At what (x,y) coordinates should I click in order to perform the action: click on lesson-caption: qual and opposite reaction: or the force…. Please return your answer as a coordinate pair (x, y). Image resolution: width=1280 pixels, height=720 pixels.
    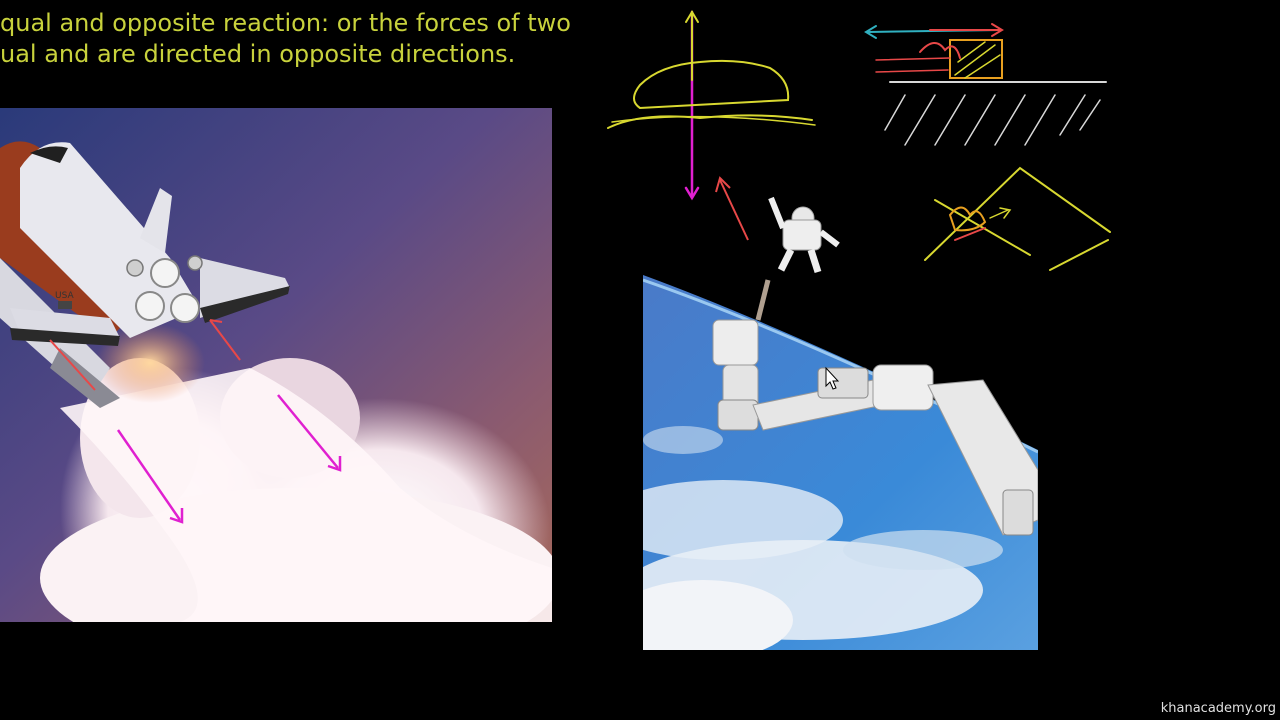
    Looking at the image, I should click on (285, 39).